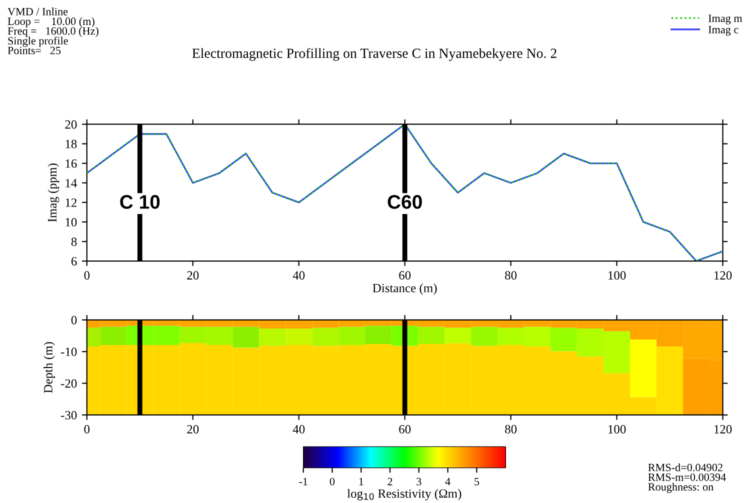 The height and width of the screenshot is (503, 749). What do you see at coordinates (303, 482) in the screenshot?
I see `color-bar-label: -1` at bounding box center [303, 482].